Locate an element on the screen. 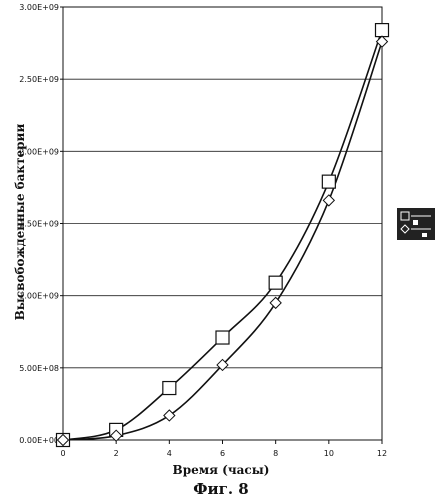 The width and height of the screenshot is (440, 499). x-tick-label: 12 is located at coordinates (382, 453).